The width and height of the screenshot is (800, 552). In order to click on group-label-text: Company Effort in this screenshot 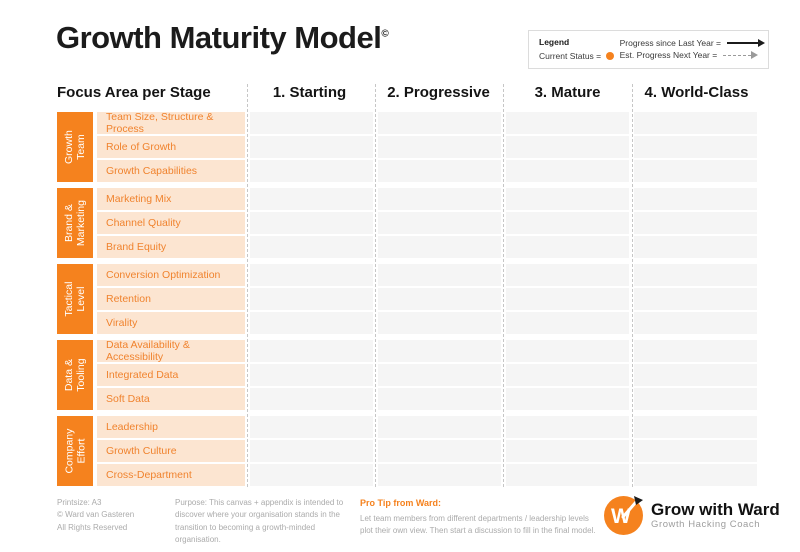, I will do `click(75, 451)`.